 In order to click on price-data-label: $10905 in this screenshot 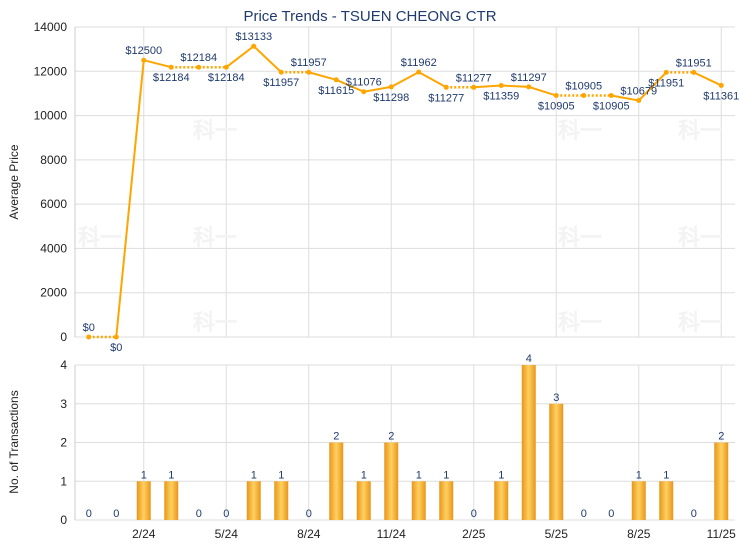, I will do `click(556, 107)`.